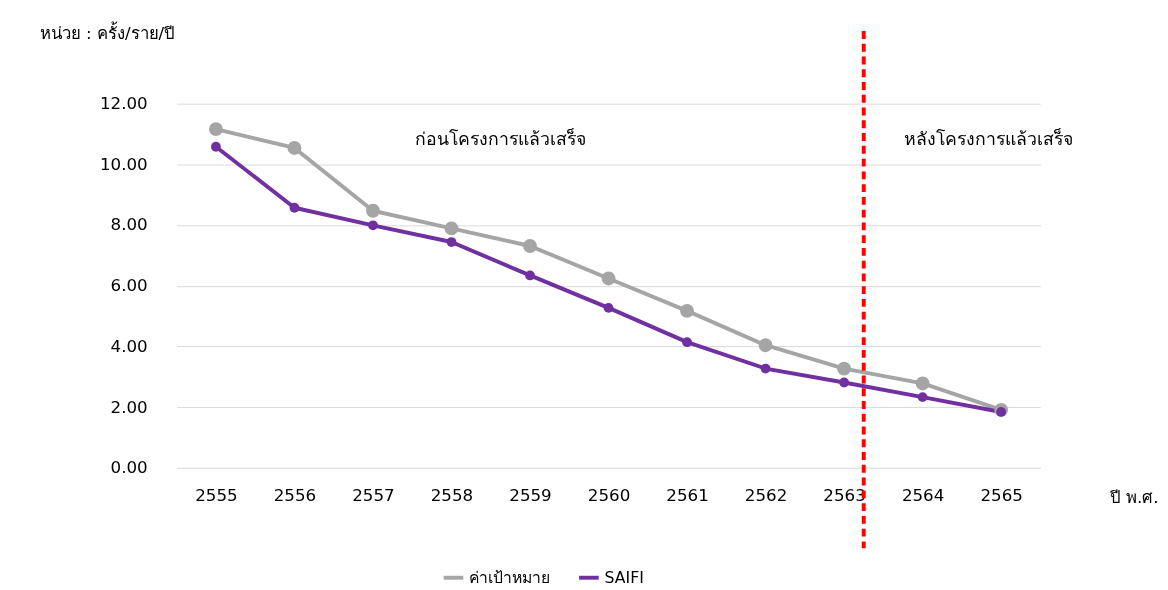 The width and height of the screenshot is (1168, 590). I want to click on y-tick-label: 4.00, so click(129, 346).